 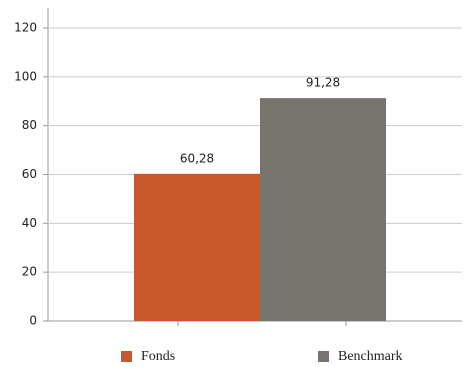 I want to click on y-tick-label: 100, so click(x=25, y=76).